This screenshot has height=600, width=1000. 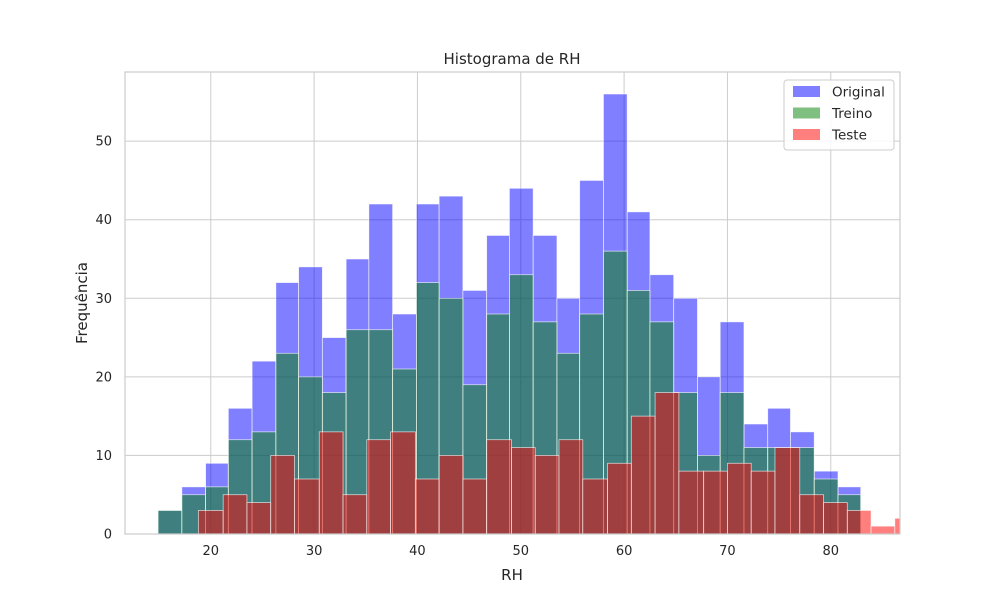 What do you see at coordinates (108, 535) in the screenshot?
I see `y-tick-label: 0` at bounding box center [108, 535].